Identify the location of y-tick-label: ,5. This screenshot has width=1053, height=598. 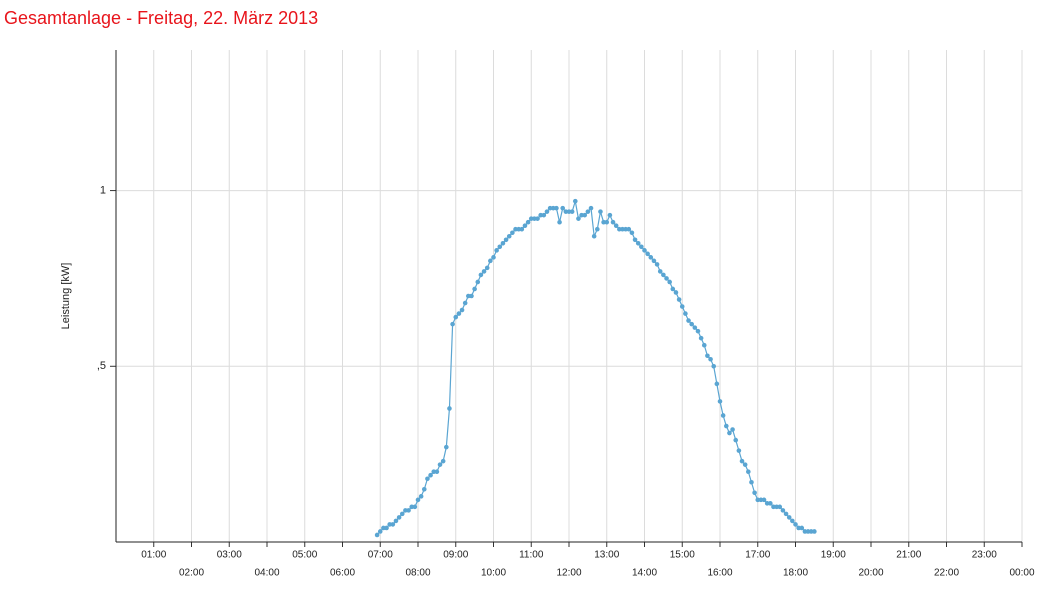
(101, 366).